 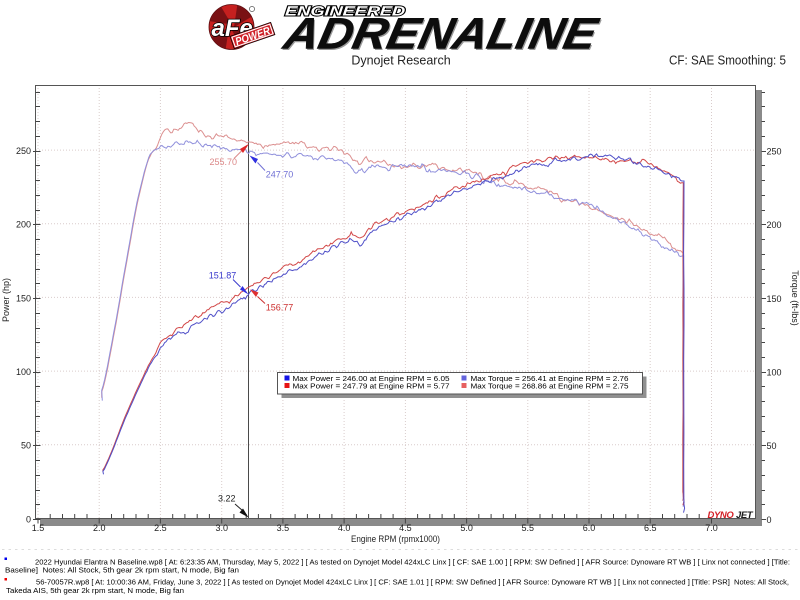 I want to click on svg-text: 4.0, so click(x=344, y=528).